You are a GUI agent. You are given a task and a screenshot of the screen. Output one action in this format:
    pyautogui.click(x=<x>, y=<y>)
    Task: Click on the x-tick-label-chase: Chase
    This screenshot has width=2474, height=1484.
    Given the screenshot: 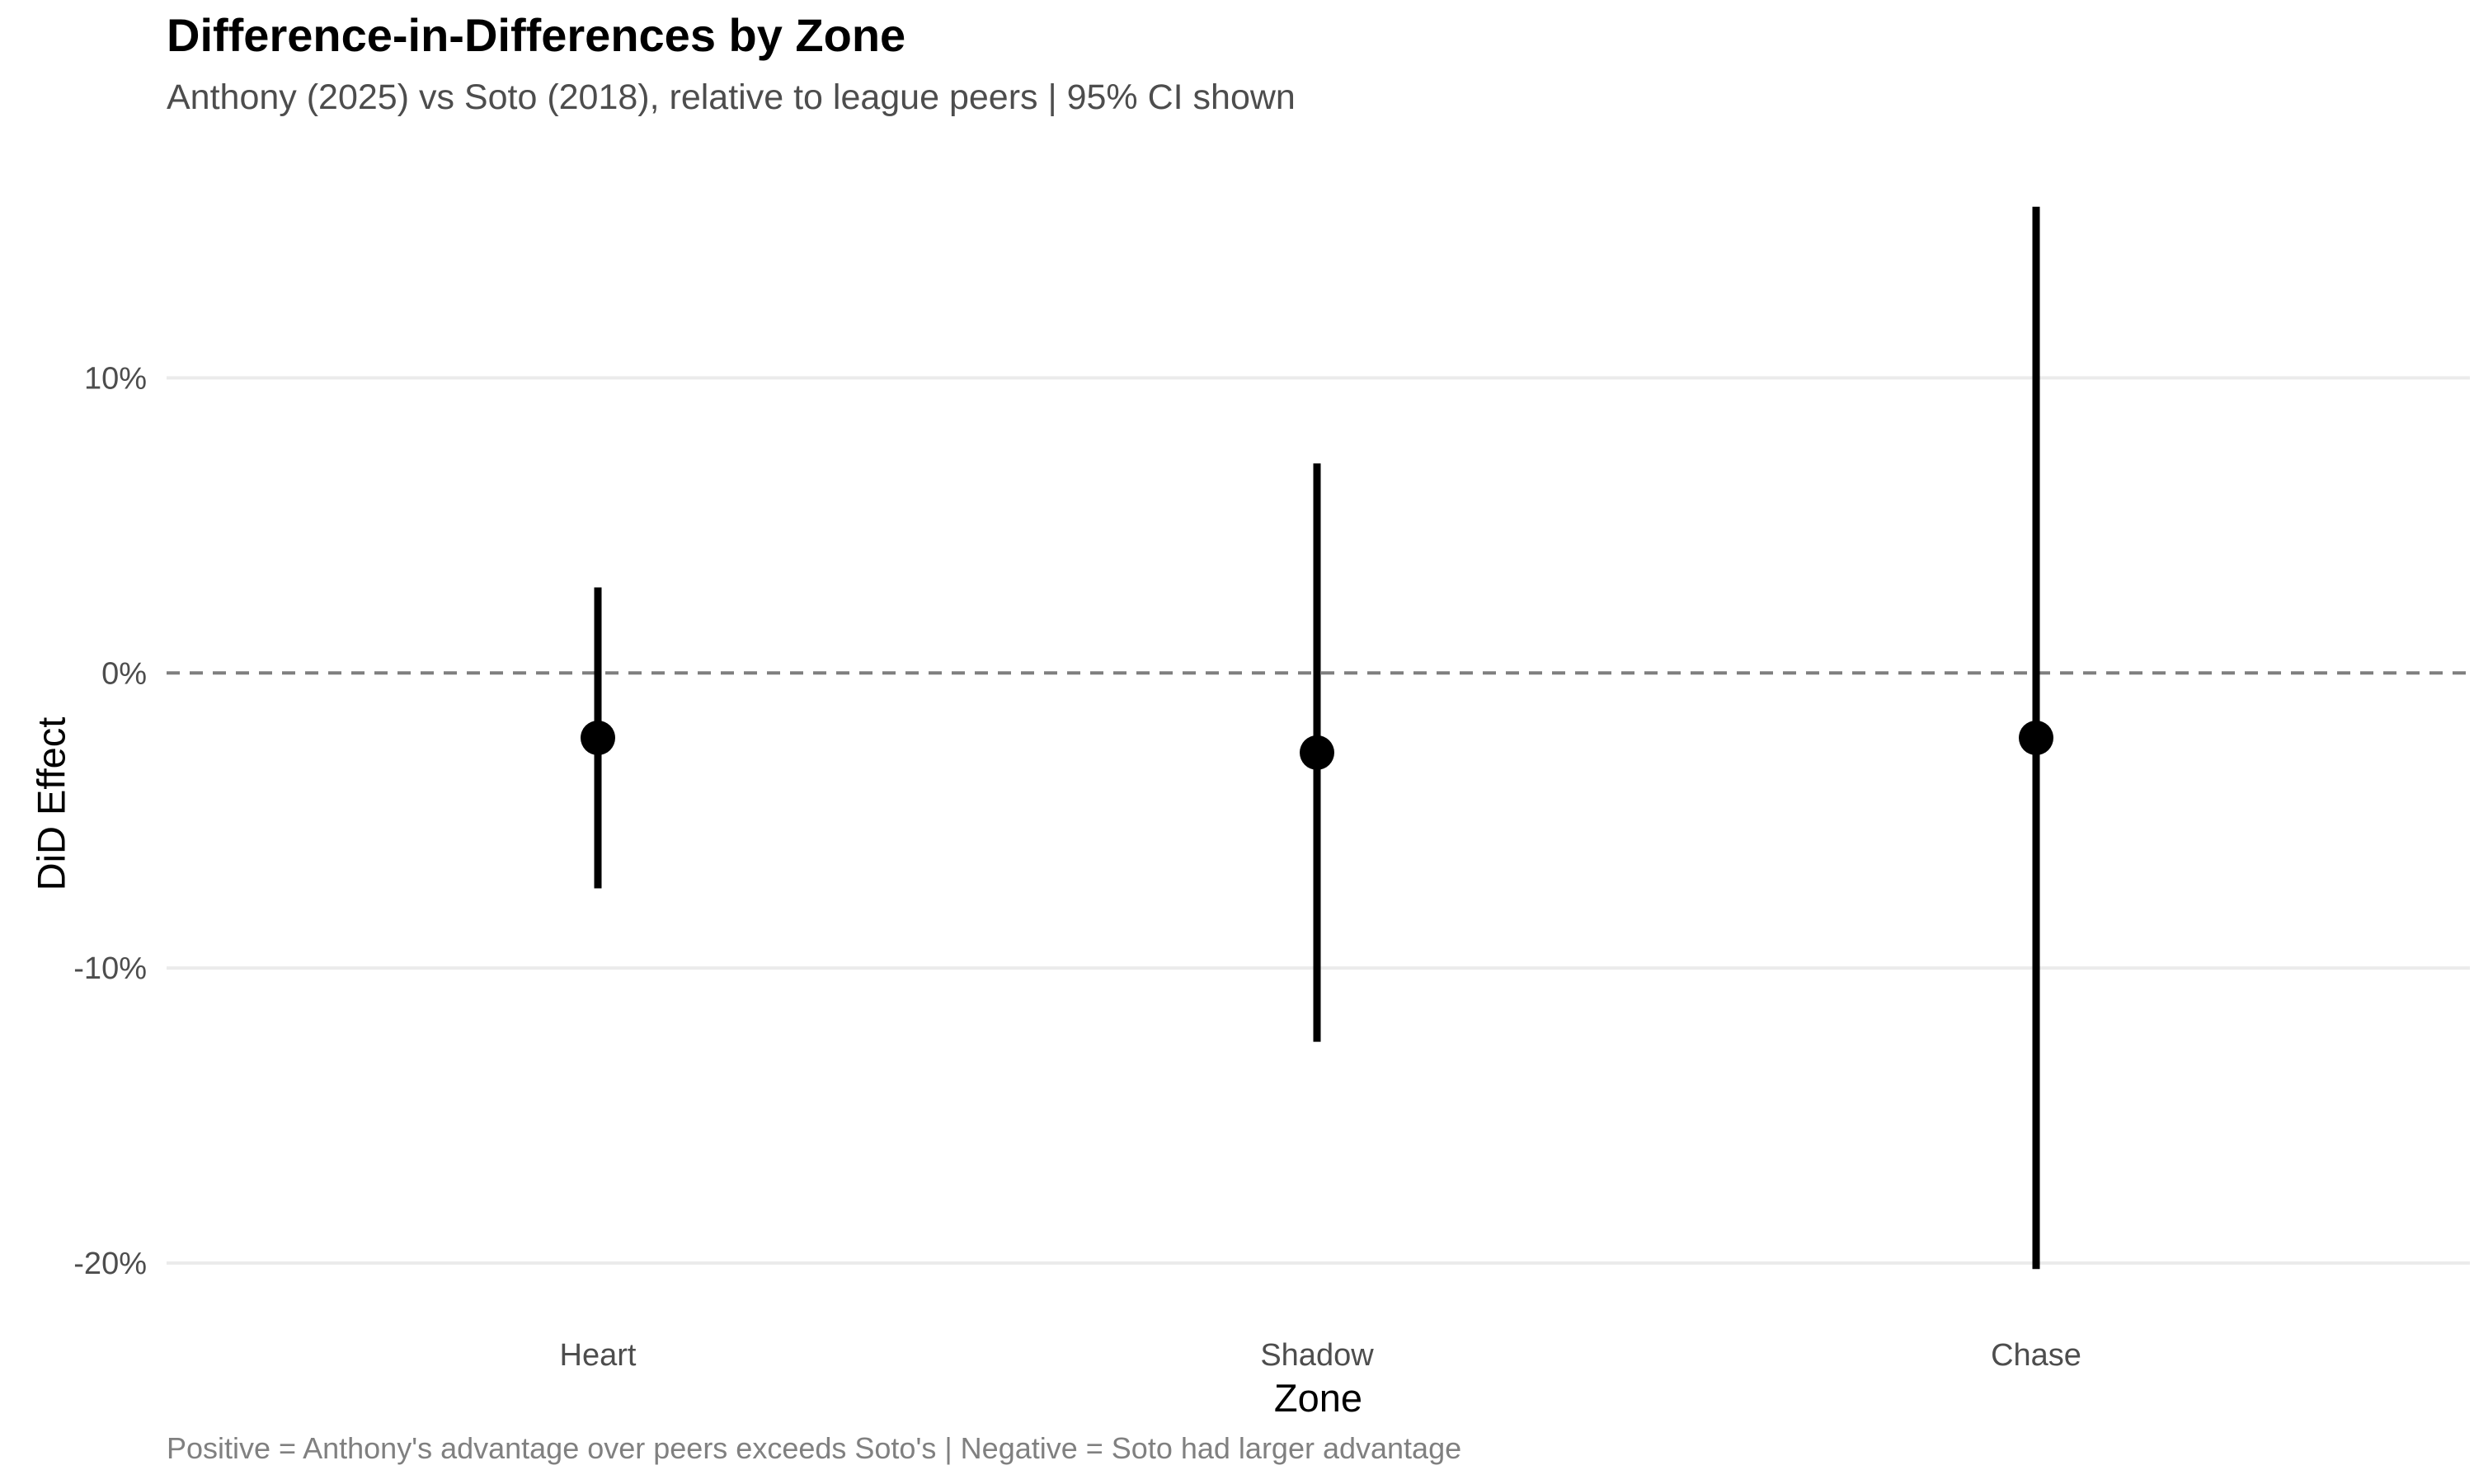 What is the action you would take?
    pyautogui.click(x=2036, y=1355)
    